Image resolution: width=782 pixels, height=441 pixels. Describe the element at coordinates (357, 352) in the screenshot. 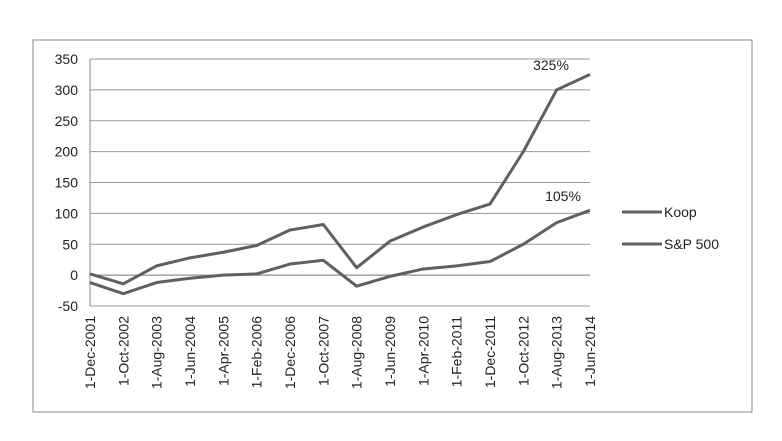

I see `x-tick-label: 1-Aug-2008` at that location.